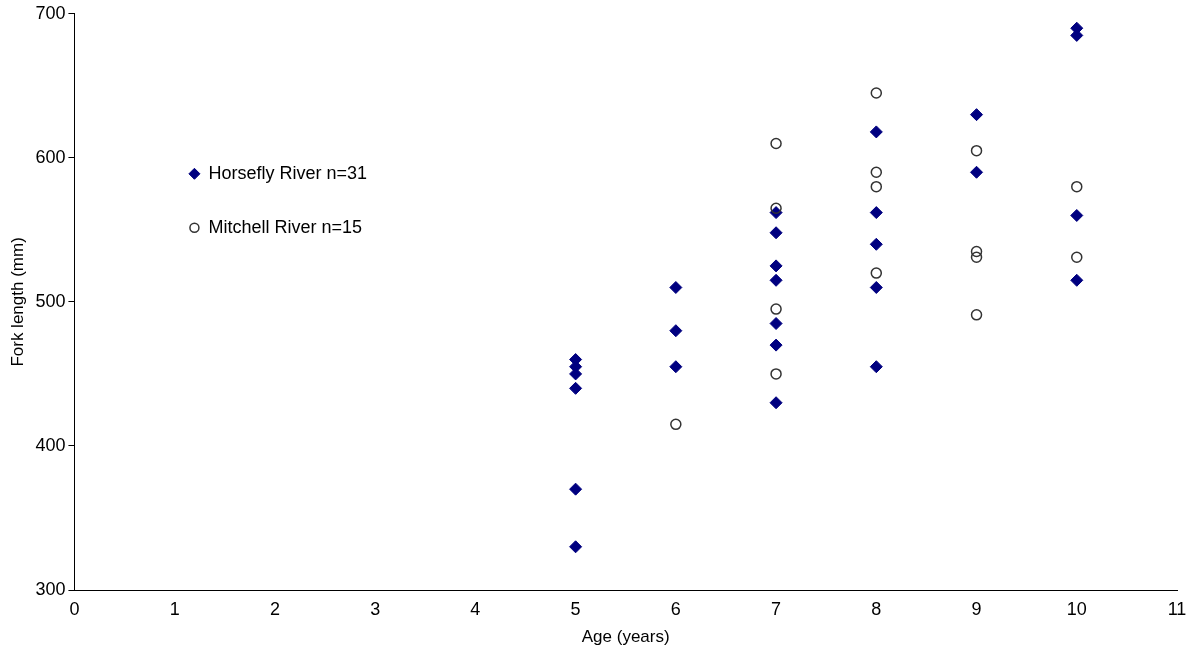 The height and width of the screenshot is (656, 1195). Describe the element at coordinates (1076, 608) in the screenshot. I see `x-tick-label: 10` at that location.